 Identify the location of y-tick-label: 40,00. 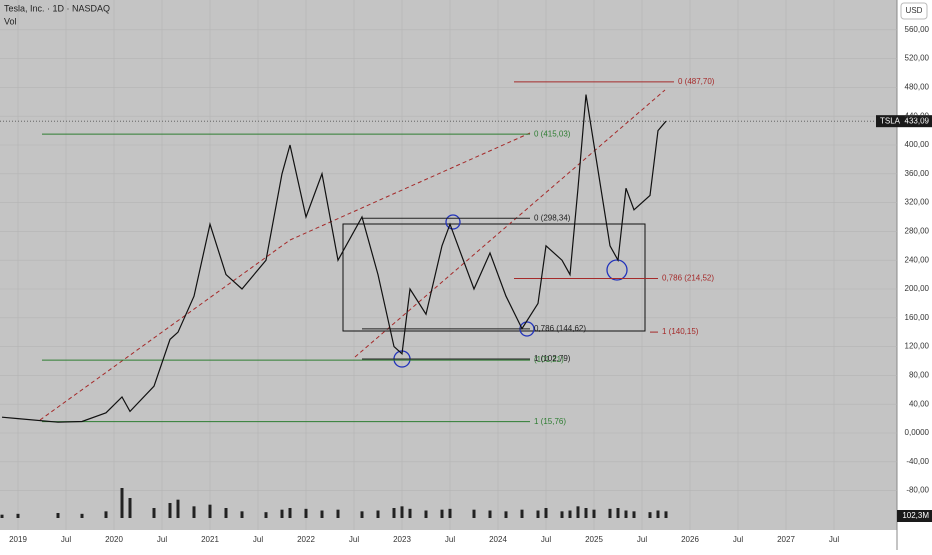
(919, 403).